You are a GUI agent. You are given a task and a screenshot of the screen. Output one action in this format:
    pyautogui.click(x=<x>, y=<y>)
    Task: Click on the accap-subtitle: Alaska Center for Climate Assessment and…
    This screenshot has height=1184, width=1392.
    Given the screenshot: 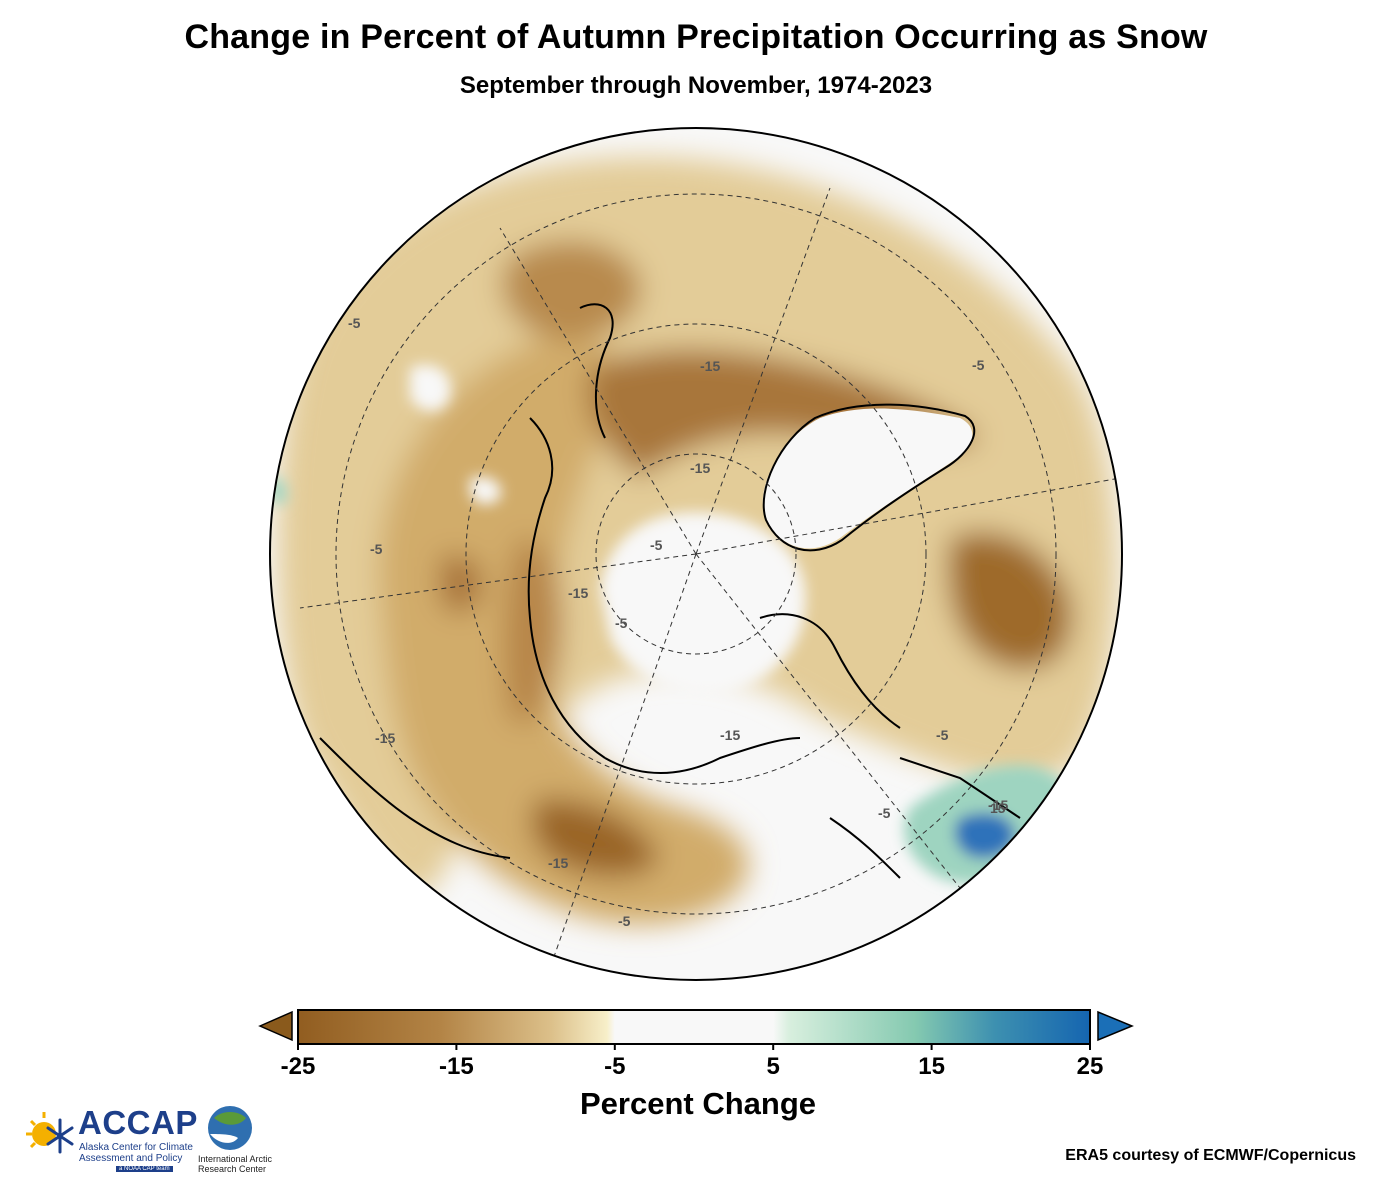 What is the action you would take?
    pyautogui.click(x=136, y=1153)
    